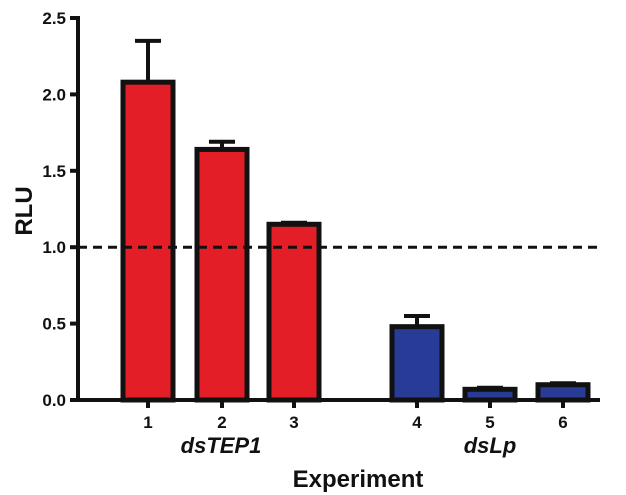 This screenshot has height=495, width=626. What do you see at coordinates (417, 422) in the screenshot?
I see `x-tick-label: 4` at bounding box center [417, 422].